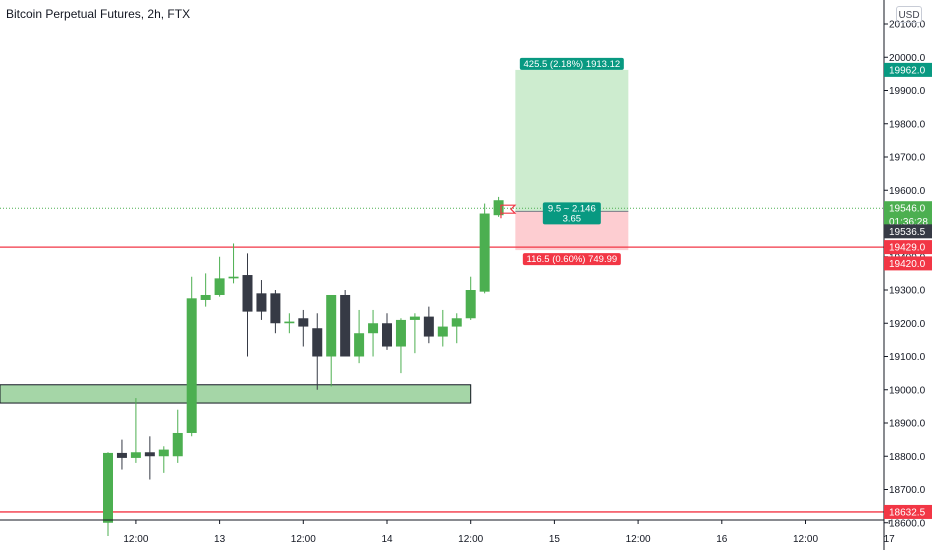 This screenshot has height=550, width=932. I want to click on price-tag-label: 18632.5, so click(907, 512).